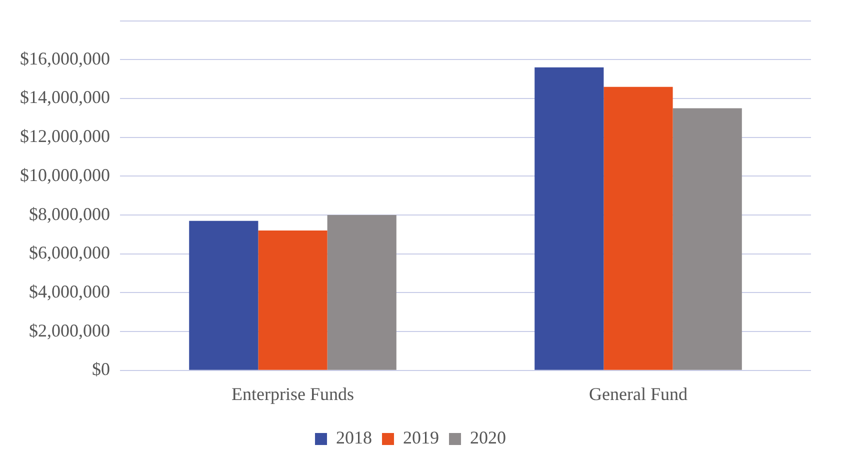 This screenshot has width=851, height=463. Describe the element at coordinates (65, 97) in the screenshot. I see `y-tick-label: $14,000,000` at that location.